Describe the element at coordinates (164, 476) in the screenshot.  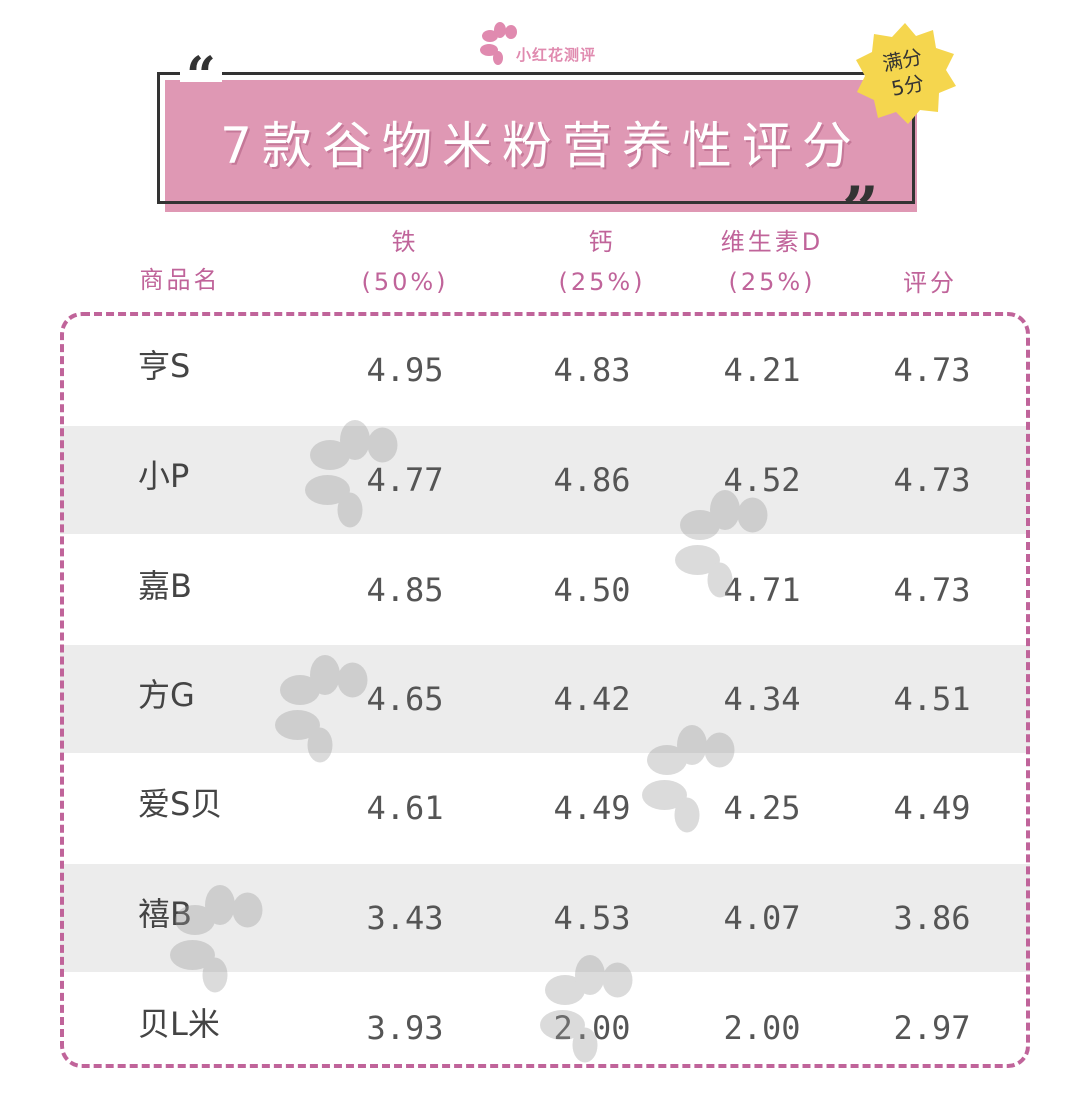
I see `product-name: 小P` at that location.